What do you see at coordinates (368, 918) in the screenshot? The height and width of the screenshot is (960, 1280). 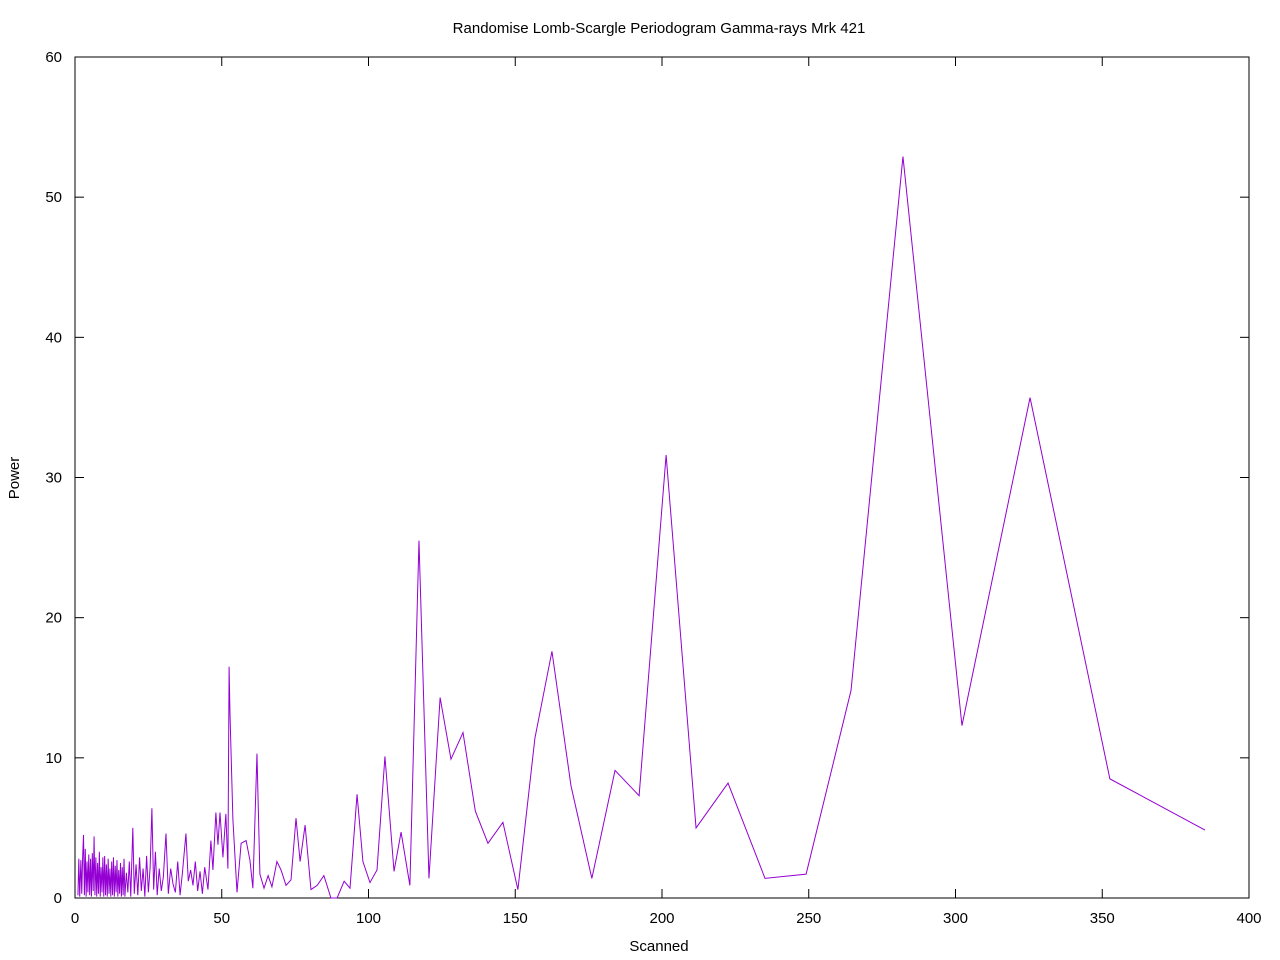 I see `x-tick-label: 100` at bounding box center [368, 918].